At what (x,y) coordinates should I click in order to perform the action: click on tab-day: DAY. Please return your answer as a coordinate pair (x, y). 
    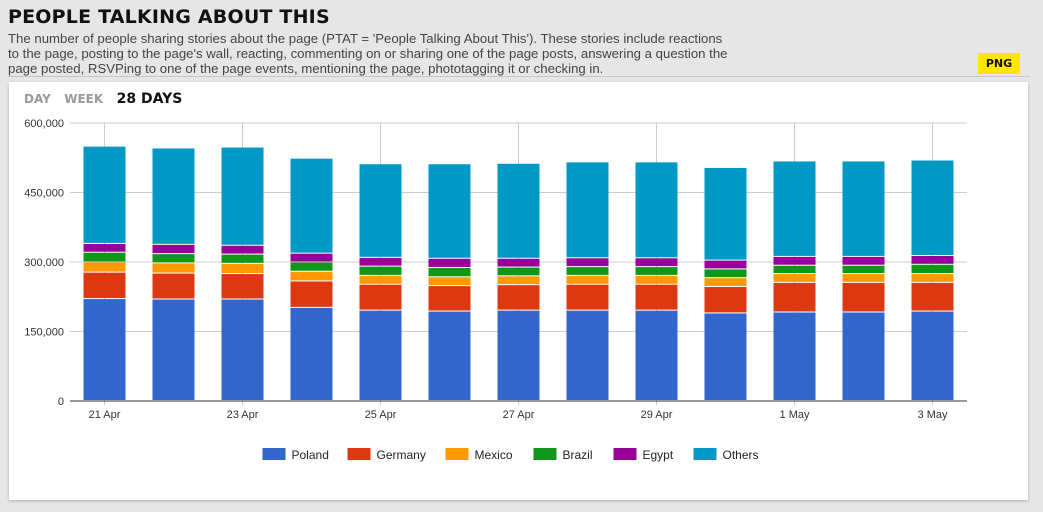
    Looking at the image, I should click on (37, 99).